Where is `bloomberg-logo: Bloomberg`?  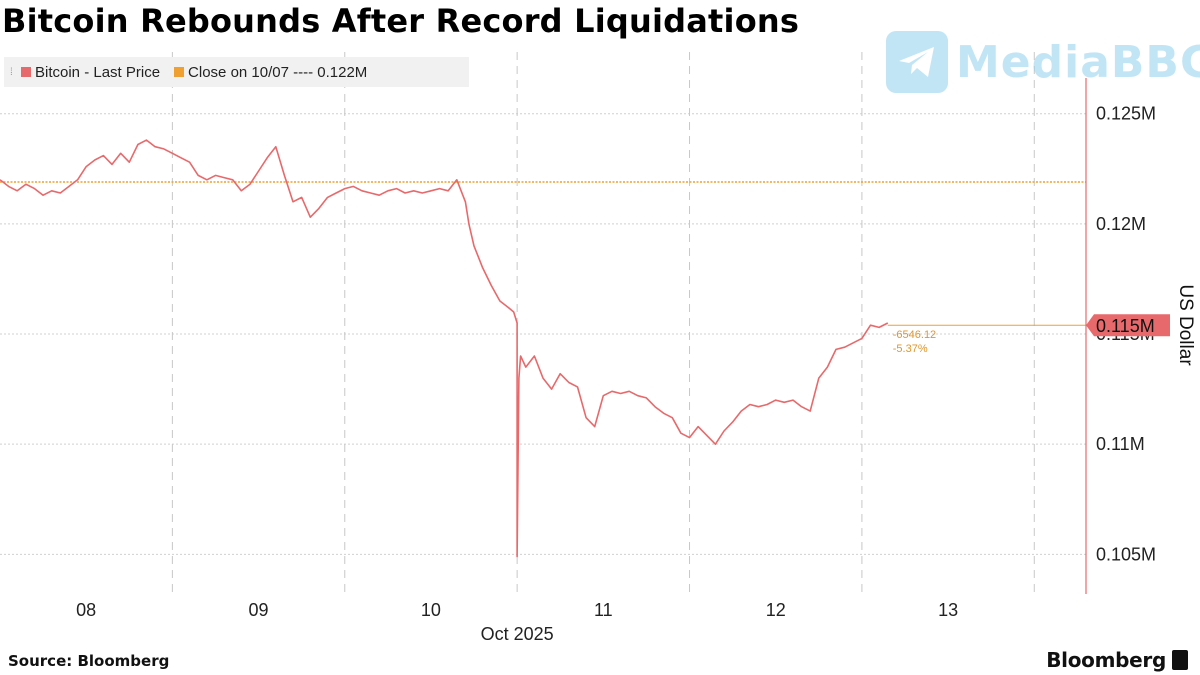
bloomberg-logo: Bloomberg is located at coordinates (1106, 660).